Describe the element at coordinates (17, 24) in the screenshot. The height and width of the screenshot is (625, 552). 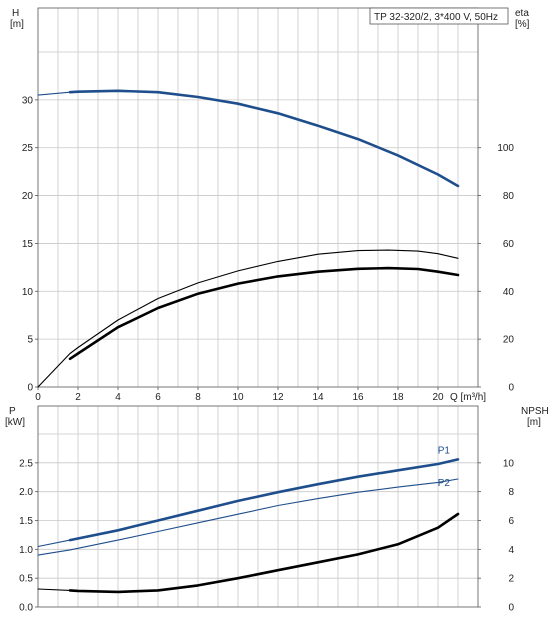
I see `y-axis-label-left-unit: [m]` at that location.